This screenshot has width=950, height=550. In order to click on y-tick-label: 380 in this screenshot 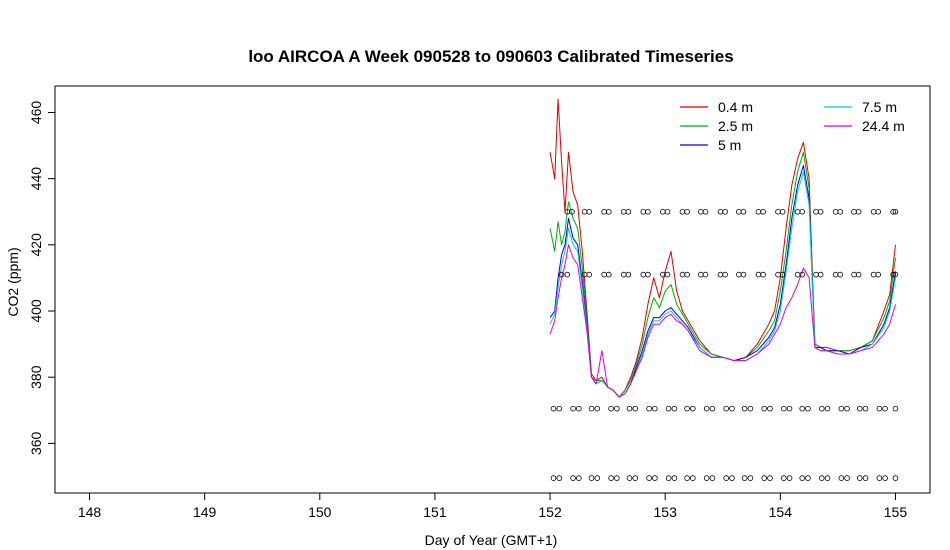, I will do `click(36, 377)`.